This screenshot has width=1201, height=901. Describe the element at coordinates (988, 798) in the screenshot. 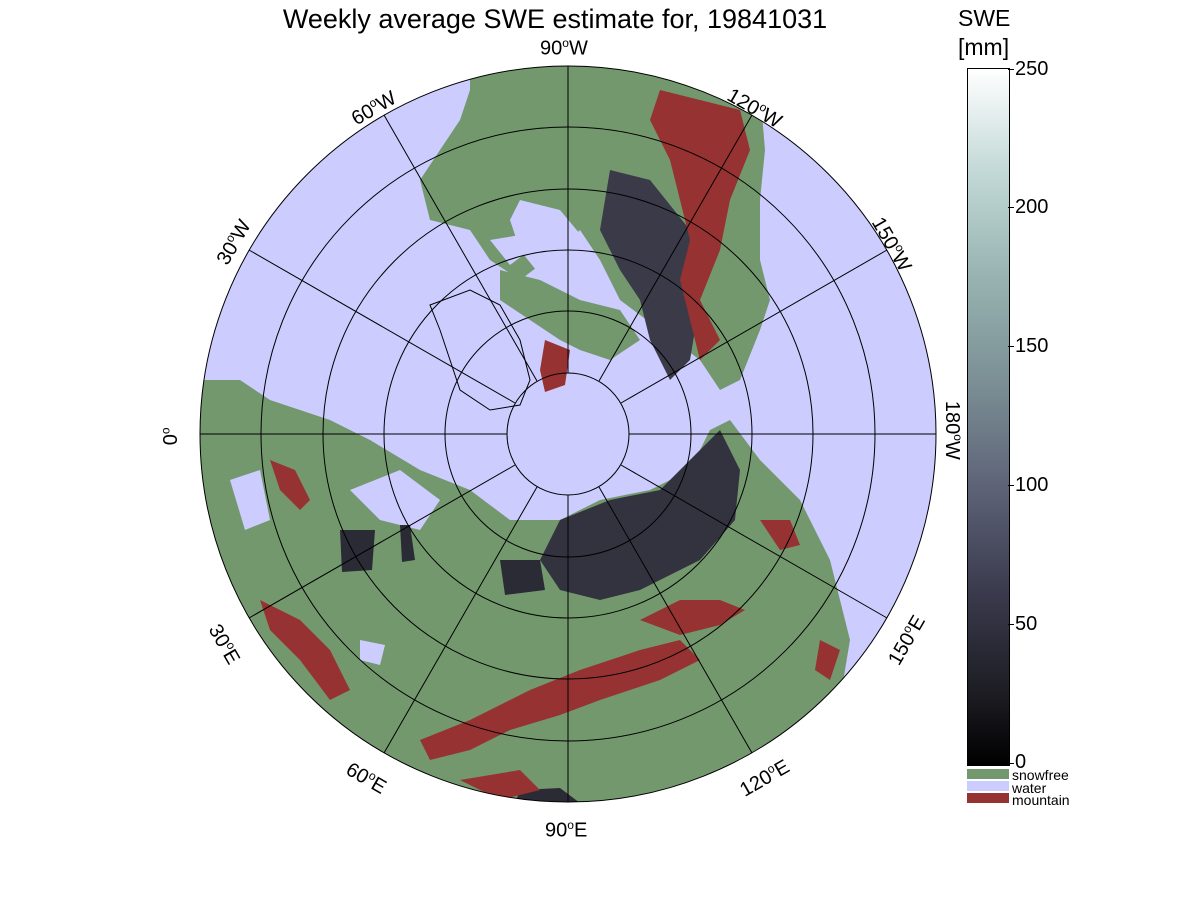

I see `legend-swatch-mountain` at that location.